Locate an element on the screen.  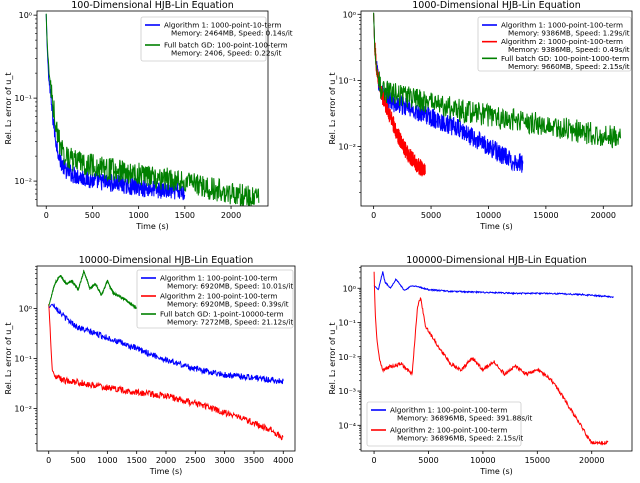
legend-series-name: Full batch GD: 100-point-1000-term is located at coordinates (565, 58).